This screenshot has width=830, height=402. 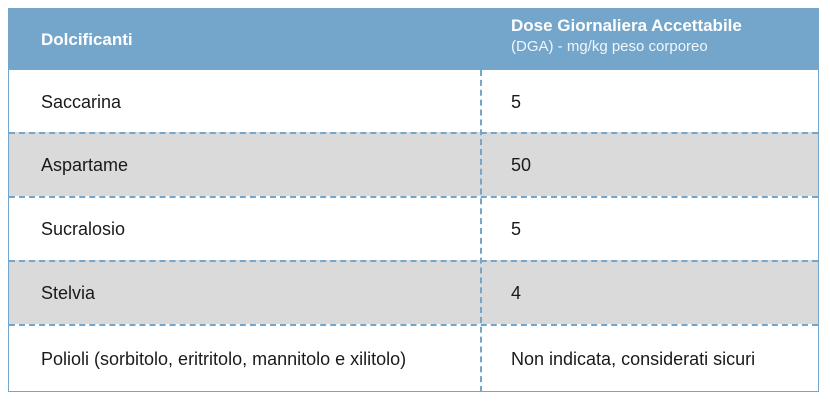 What do you see at coordinates (626, 25) in the screenshot?
I see `header-adi-title: Dose Giornaliera Accettabile` at bounding box center [626, 25].